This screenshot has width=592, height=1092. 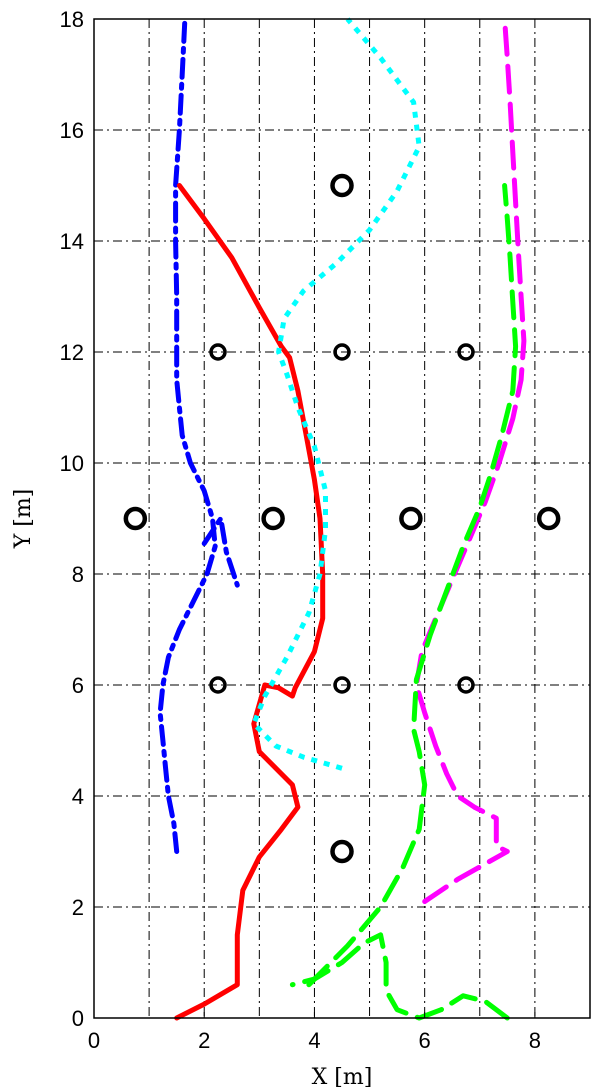 I want to click on x-tick-label: 0, so click(x=94, y=1040).